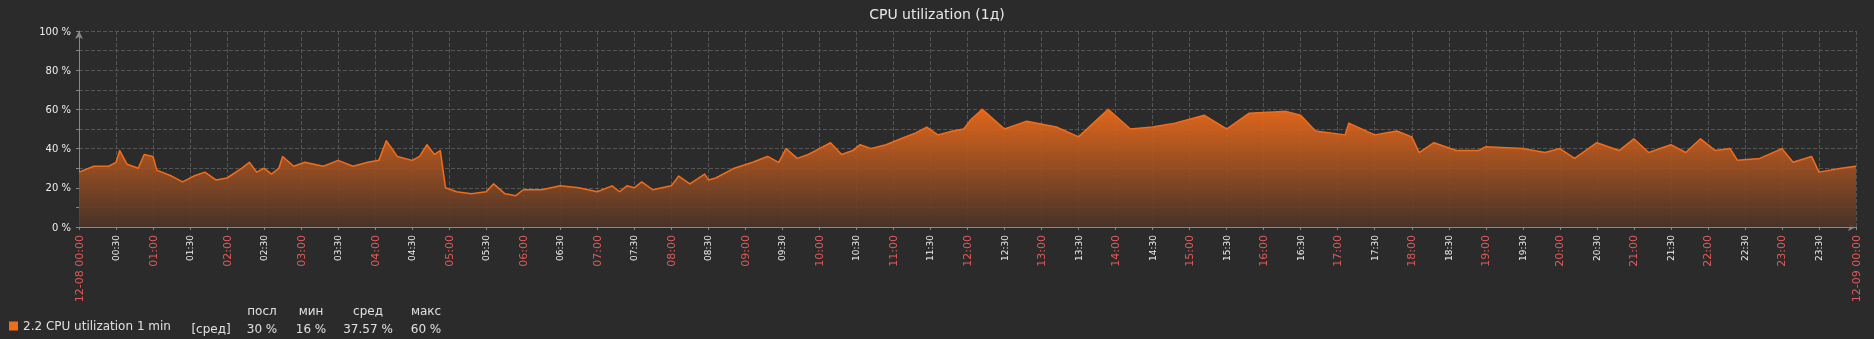  Describe the element at coordinates (264, 247) in the screenshot. I see `x-tick-label: 02:30` at that location.